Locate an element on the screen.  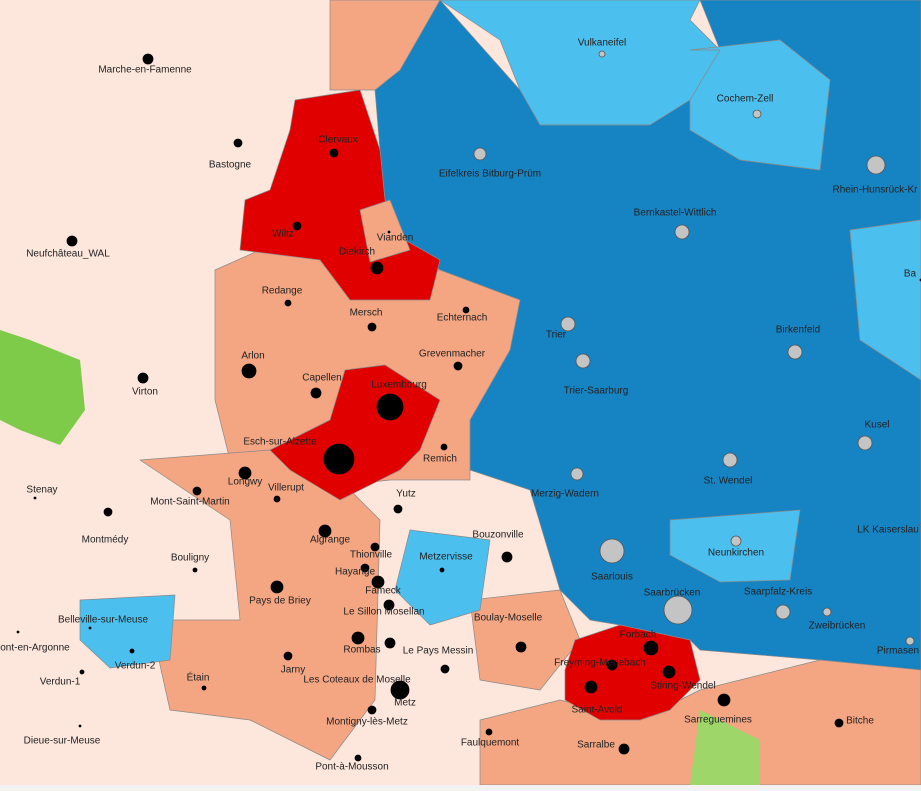
place-label: Hayange is located at coordinates (355, 572).